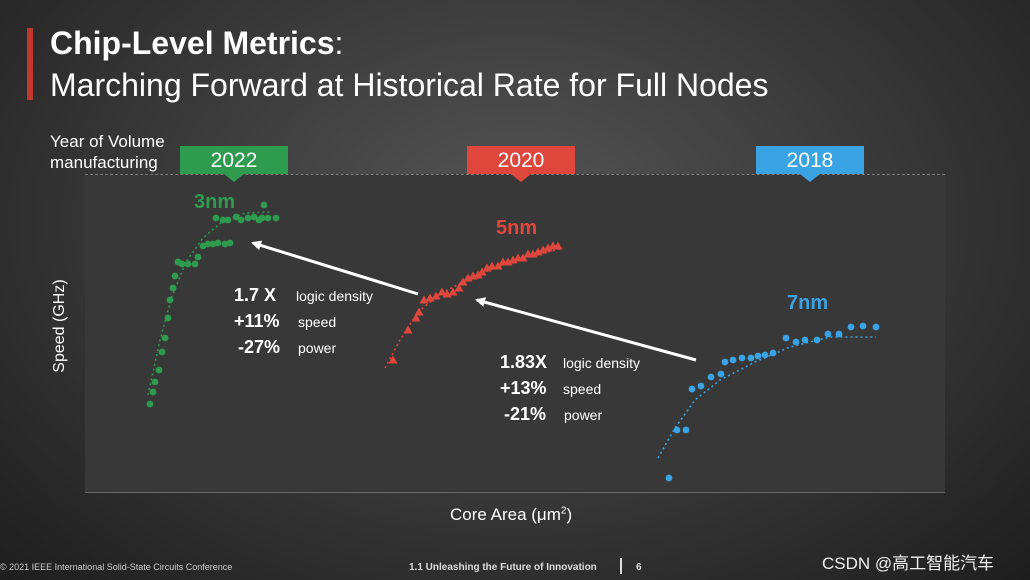  Describe the element at coordinates (192, 43) in the screenshot. I see `title-bold: Chip-Level Metrics` at that location.